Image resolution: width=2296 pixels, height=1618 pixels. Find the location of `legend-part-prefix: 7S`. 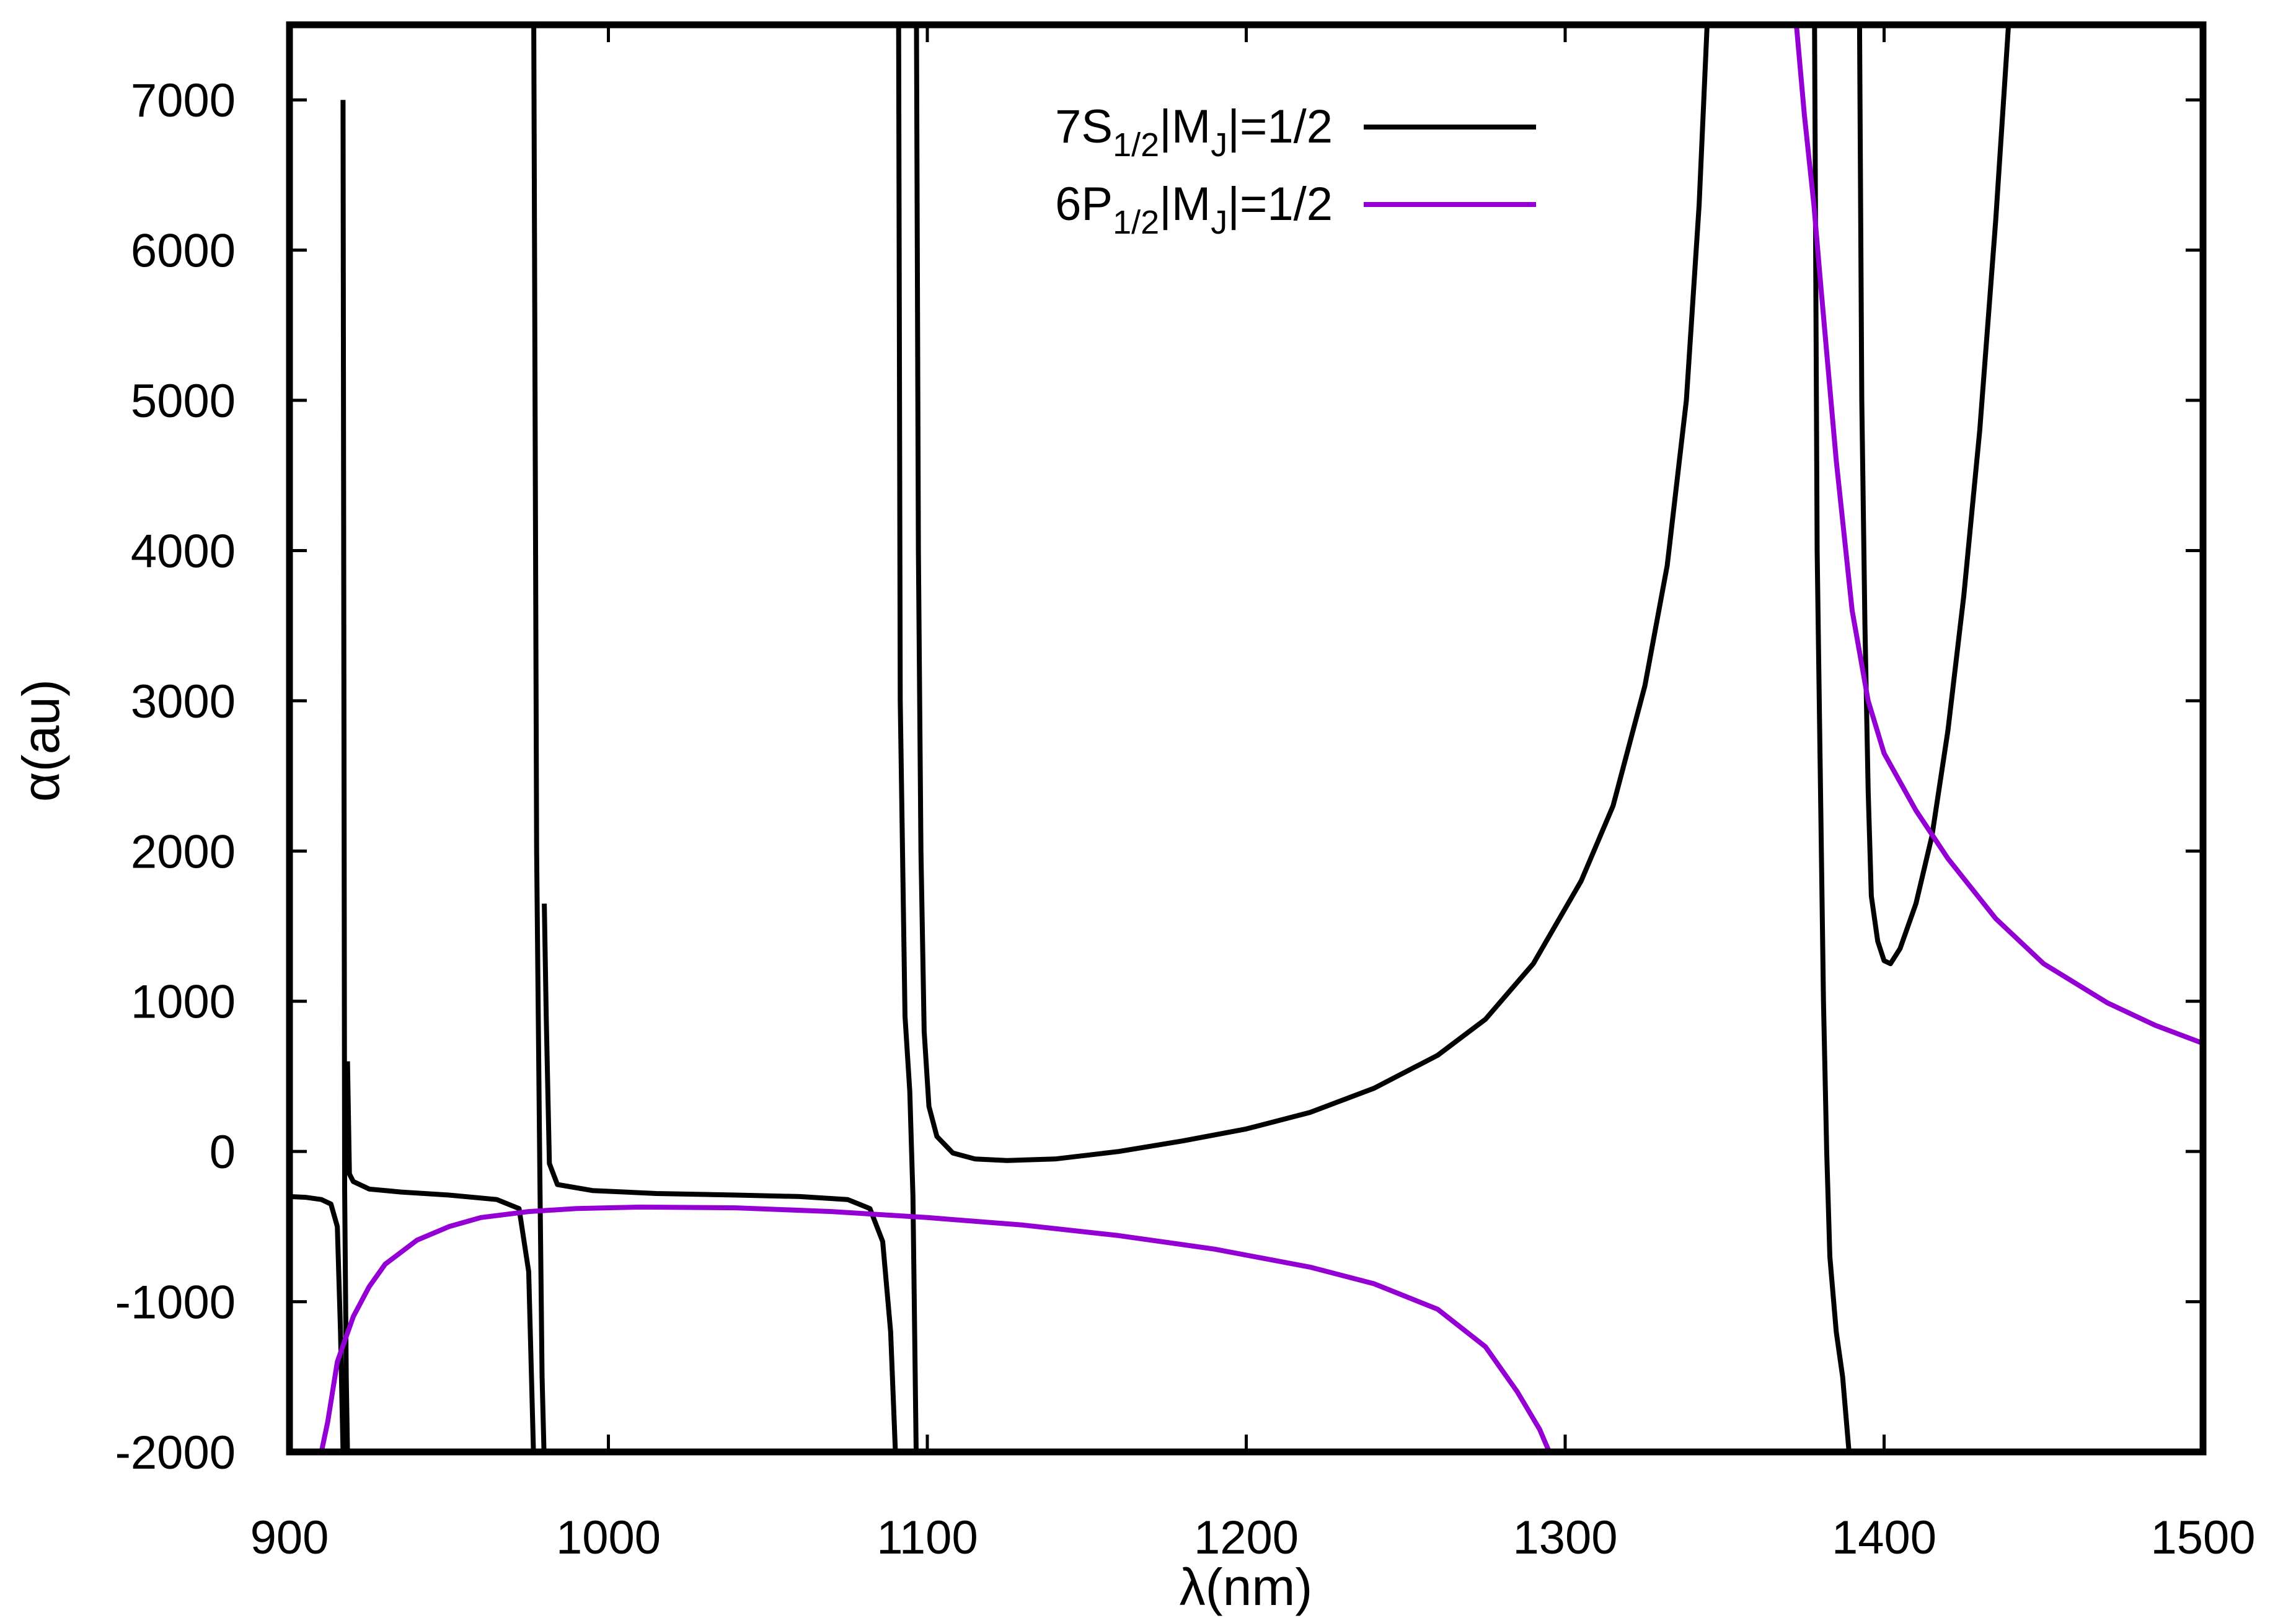

legend-part-prefix: 7S is located at coordinates (1084, 126).